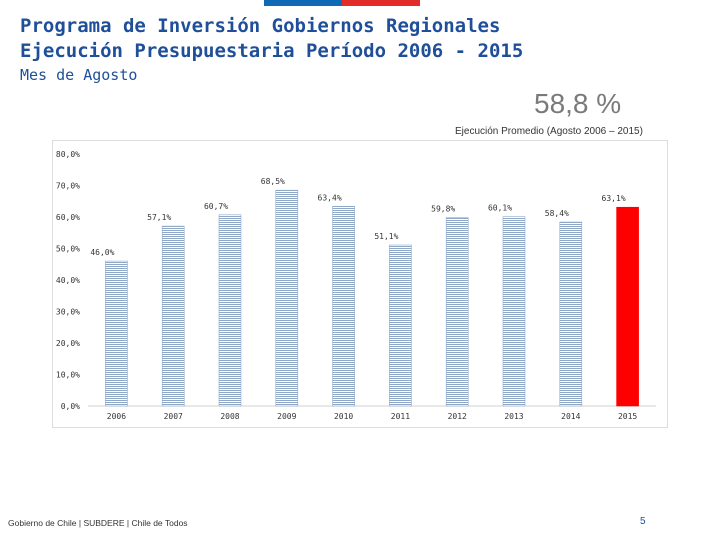  Describe the element at coordinates (68, 249) in the screenshot. I see `y-tick-label: 50,0%` at that location.